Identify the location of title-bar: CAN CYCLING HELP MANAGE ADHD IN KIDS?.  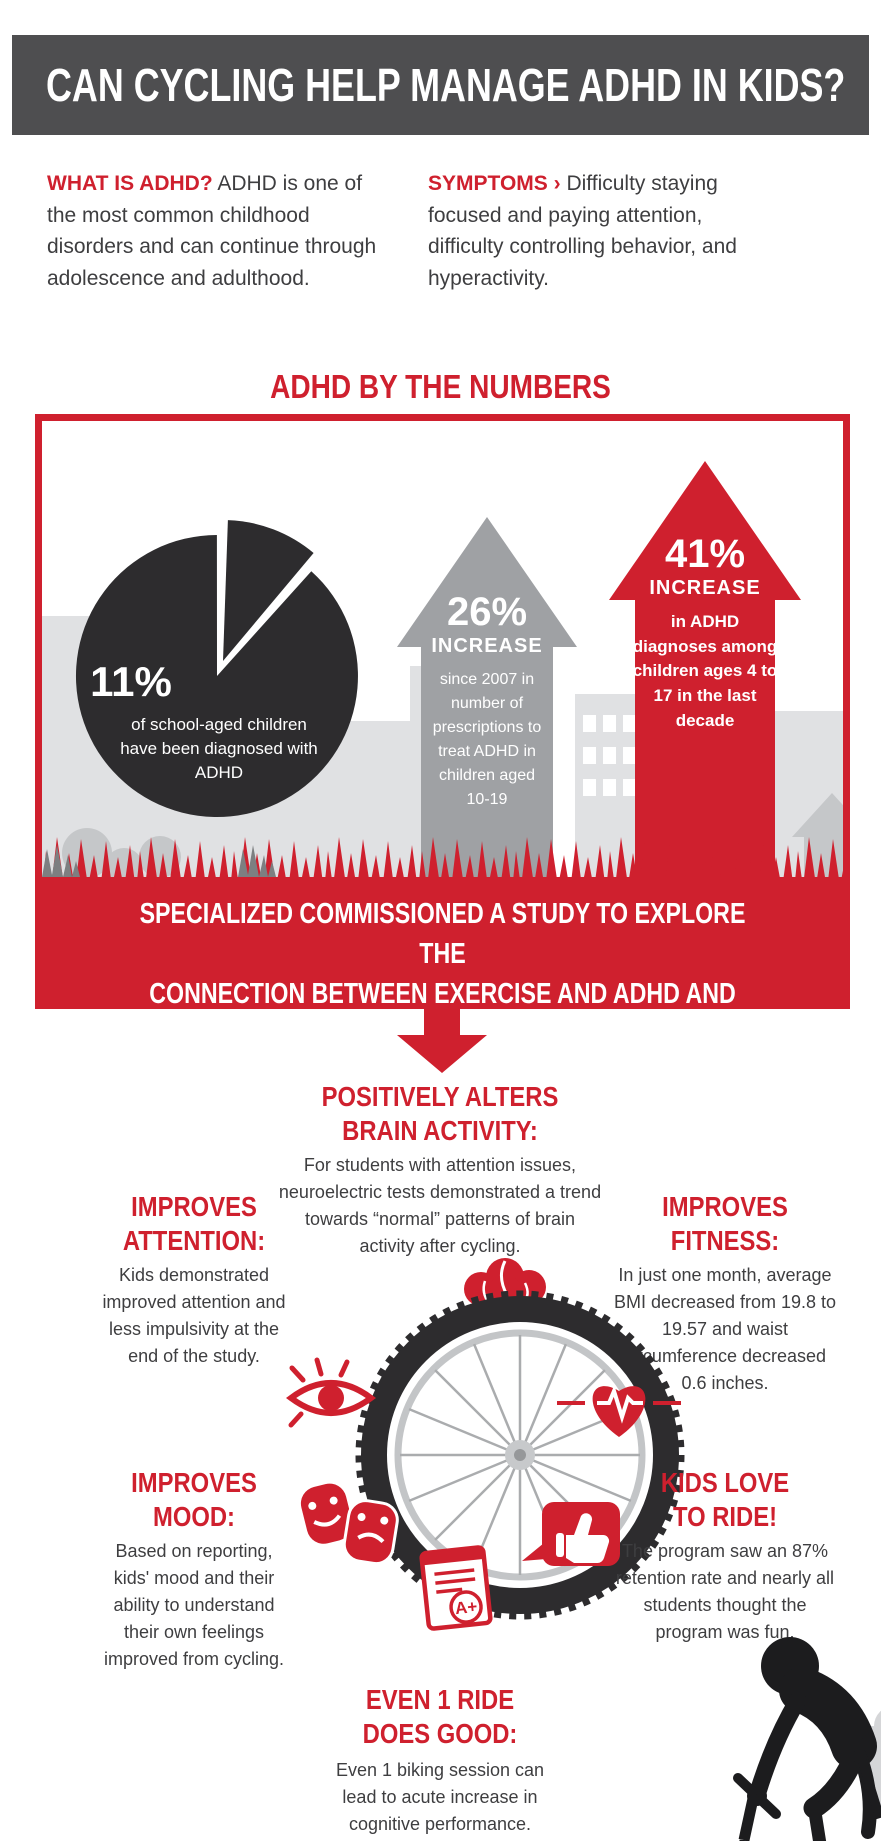
(440, 85).